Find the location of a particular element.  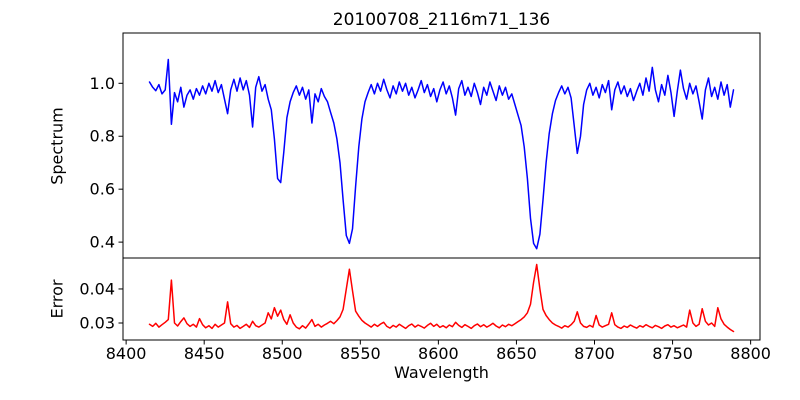

y-tick-label: 0.8 is located at coordinates (102, 136).